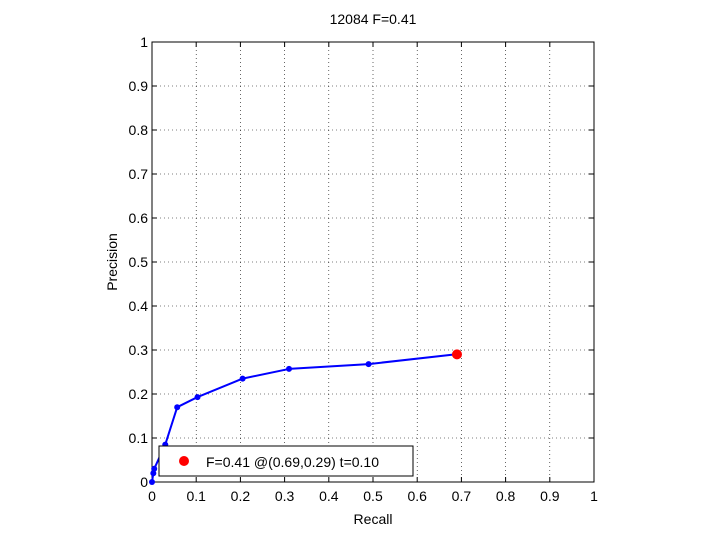 The width and height of the screenshot is (720, 540). I want to click on y-tick-label: 0.9, so click(139, 86).